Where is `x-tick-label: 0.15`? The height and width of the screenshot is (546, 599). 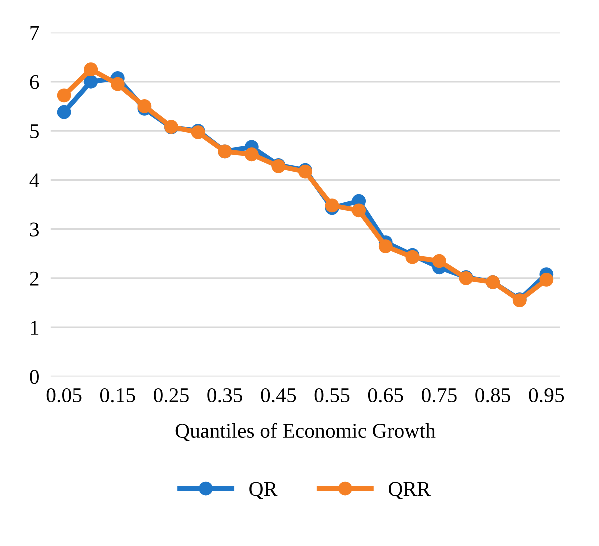 x-tick-label: 0.15 is located at coordinates (118, 395).